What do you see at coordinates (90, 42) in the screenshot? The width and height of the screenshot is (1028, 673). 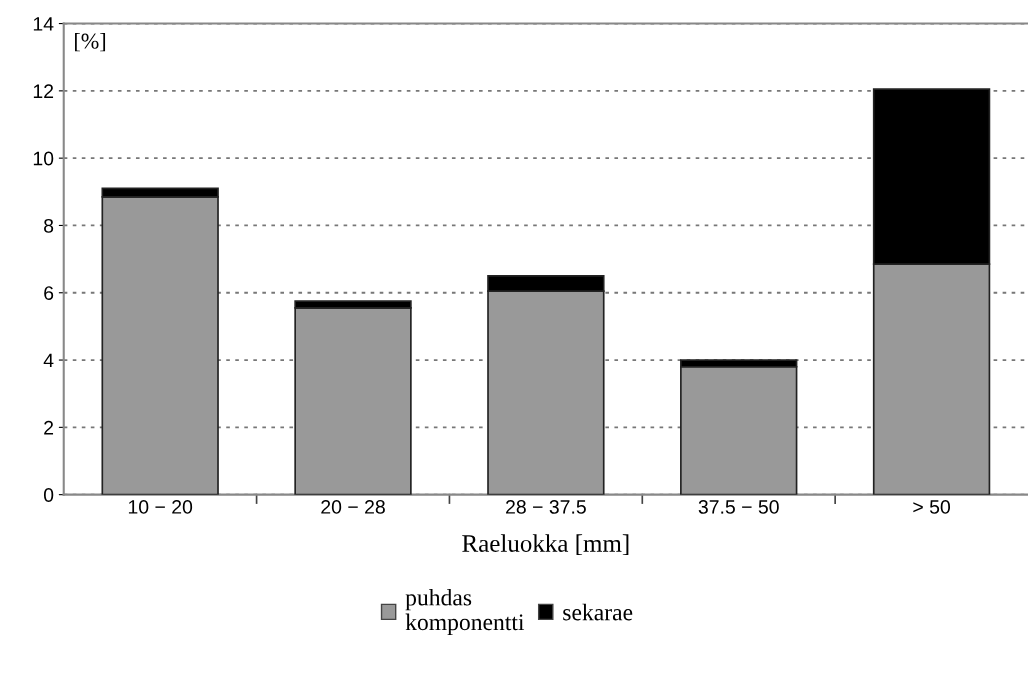 I see `y-axis-title: [%]` at bounding box center [90, 42].